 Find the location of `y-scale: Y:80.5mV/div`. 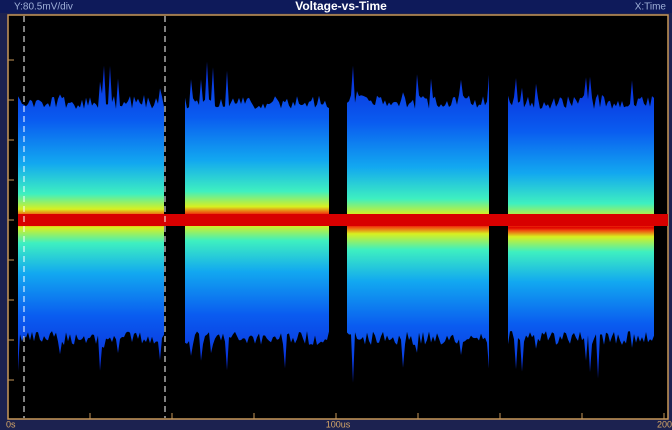

y-scale: Y:80.5mV/div is located at coordinates (43, 7).